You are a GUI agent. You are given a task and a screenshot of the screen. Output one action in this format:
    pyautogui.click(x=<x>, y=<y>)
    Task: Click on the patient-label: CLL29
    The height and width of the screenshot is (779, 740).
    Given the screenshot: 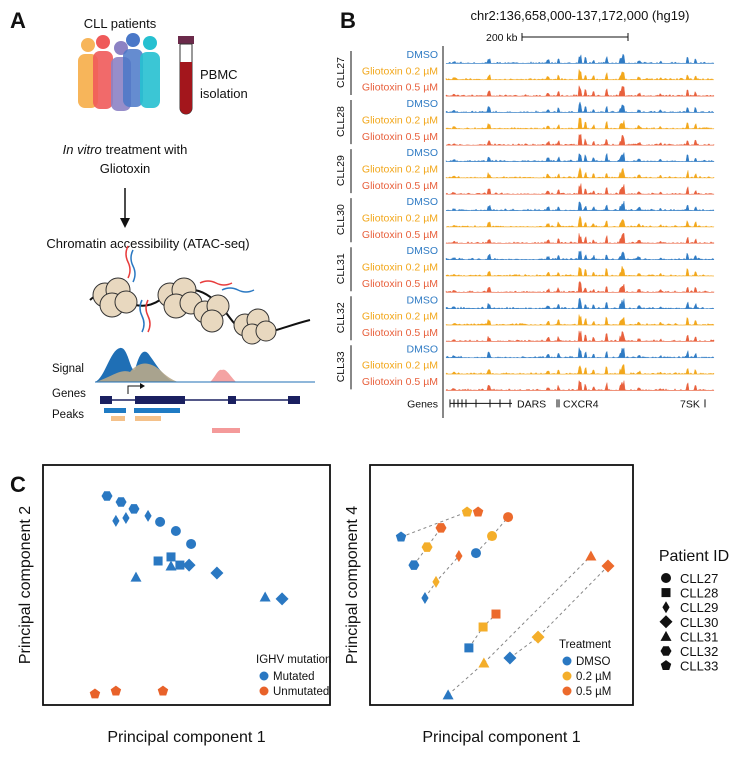 What is the action you would take?
    pyautogui.click(x=341, y=170)
    